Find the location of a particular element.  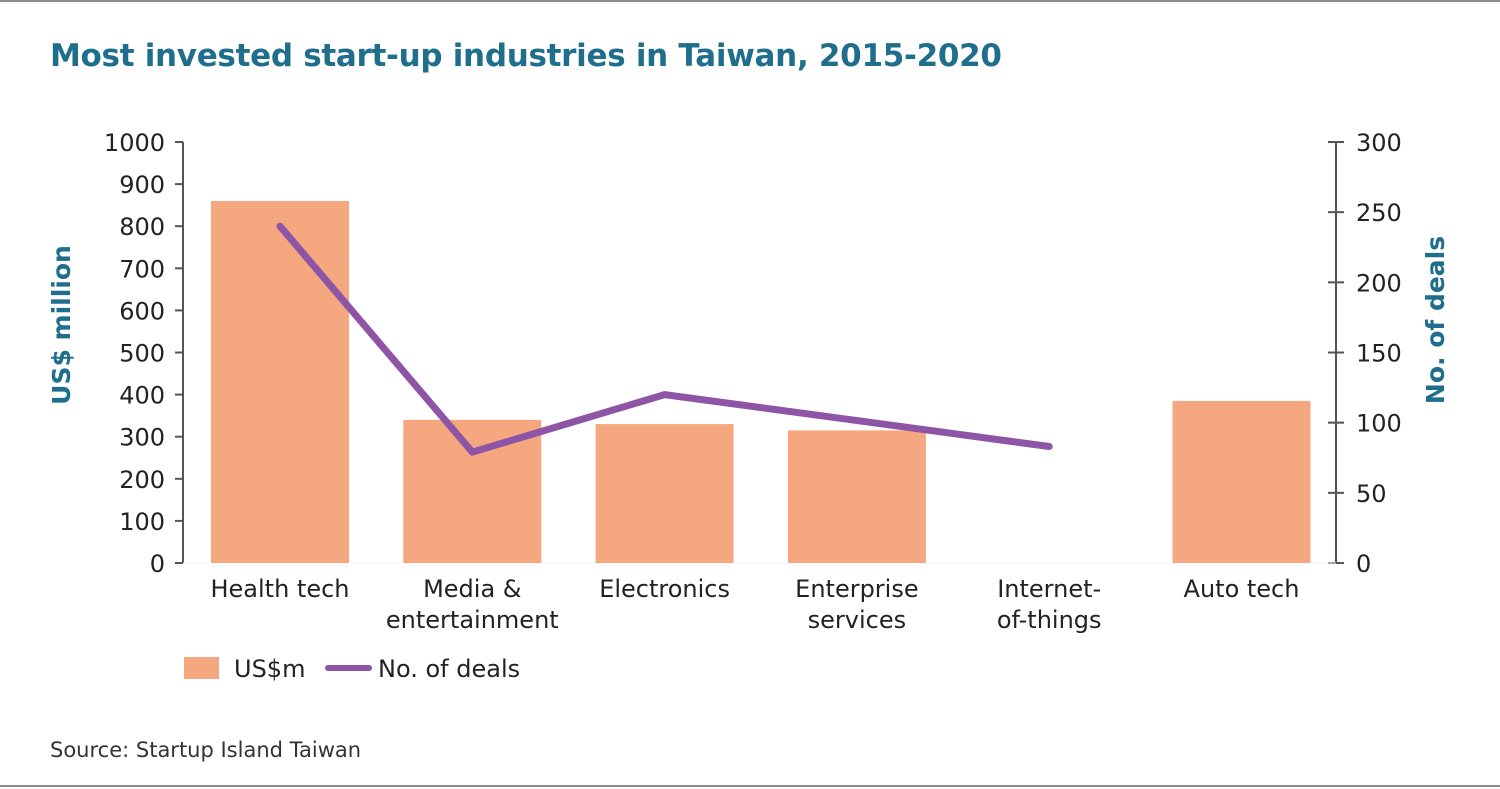

category-label-line: Internet- is located at coordinates (1049, 589).